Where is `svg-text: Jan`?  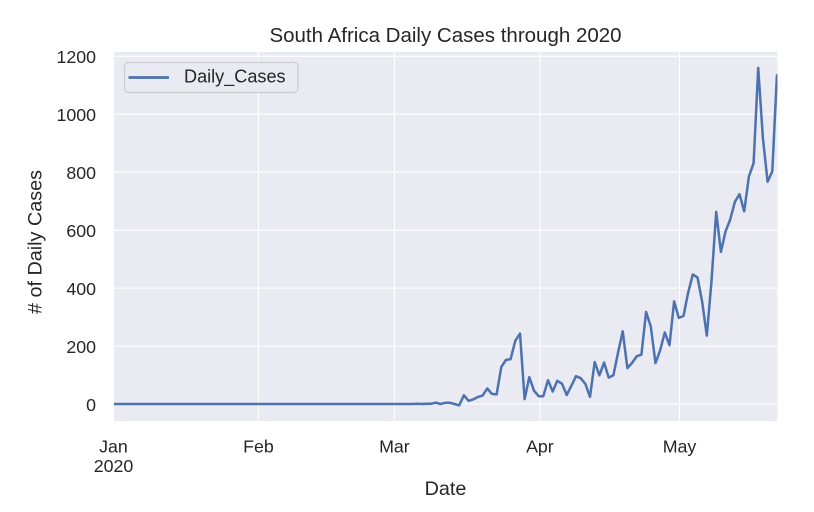
svg-text: Jan is located at coordinates (113, 447).